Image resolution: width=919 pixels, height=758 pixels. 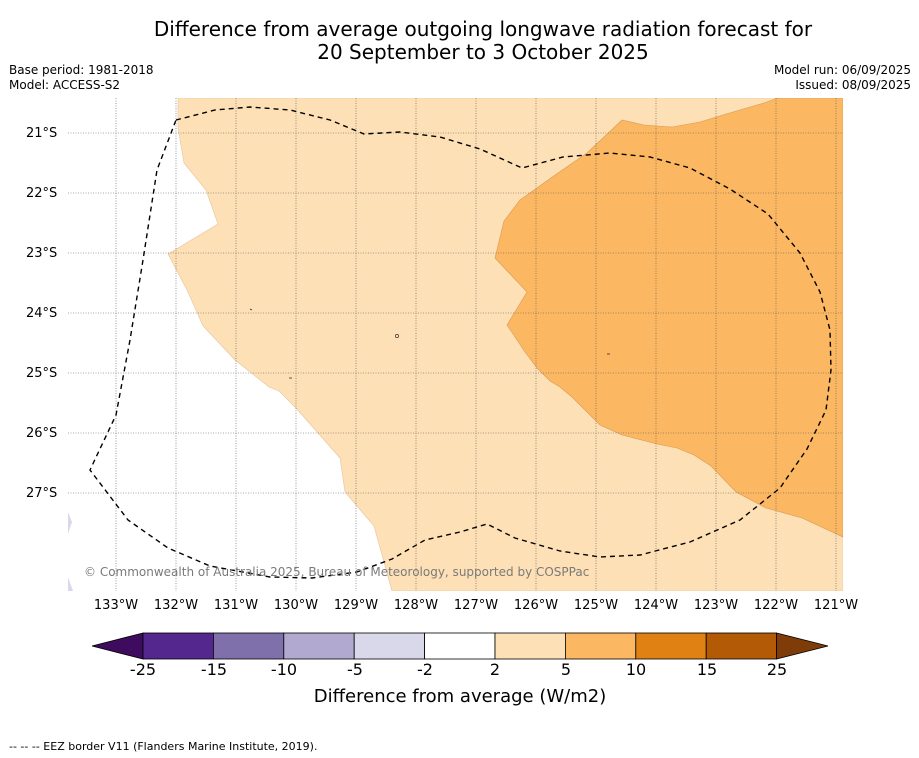 What do you see at coordinates (70, 584) in the screenshot?
I see `land-fragment-lower` at bounding box center [70, 584].